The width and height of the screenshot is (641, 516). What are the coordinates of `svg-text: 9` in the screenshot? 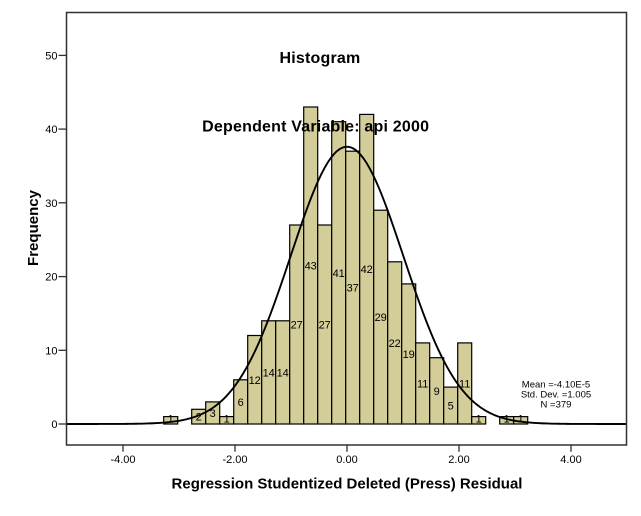 It's located at (437, 392).